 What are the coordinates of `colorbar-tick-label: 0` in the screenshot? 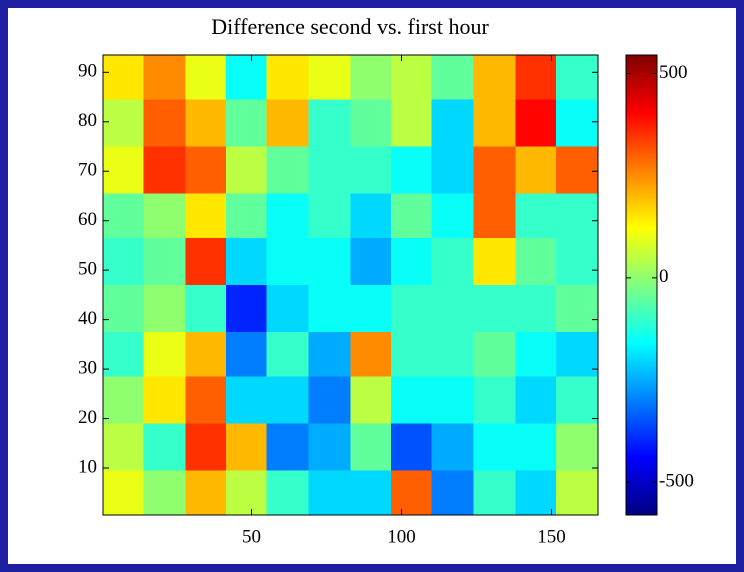 It's located at (664, 276).